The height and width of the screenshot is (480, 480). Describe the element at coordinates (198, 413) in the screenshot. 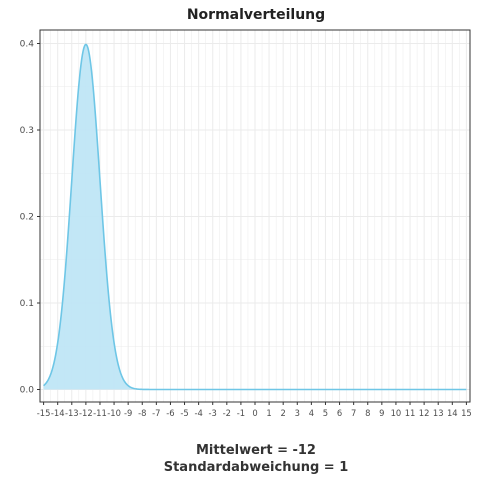

I see `x-tick-label: -4` at that location.